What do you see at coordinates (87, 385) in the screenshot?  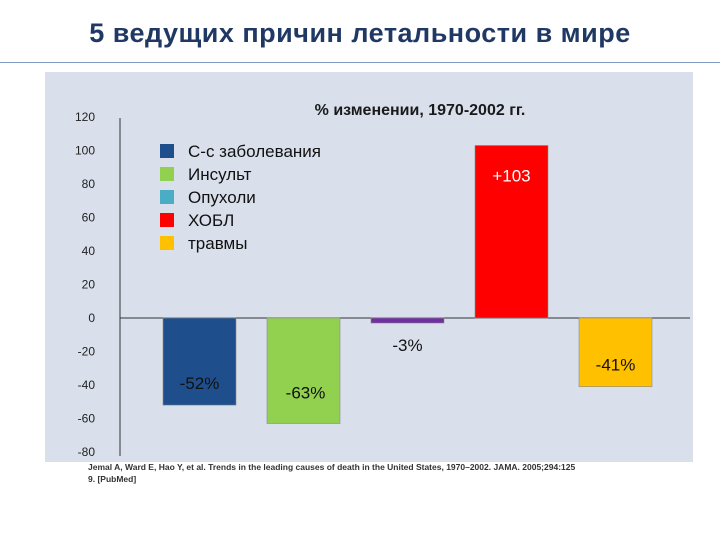 I see `y-tick-label: -40` at bounding box center [87, 385].